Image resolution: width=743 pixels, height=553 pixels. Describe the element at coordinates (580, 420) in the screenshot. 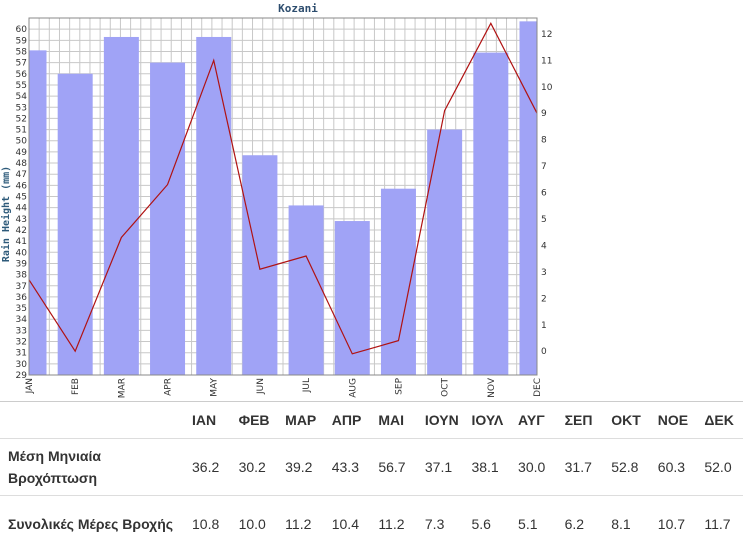

I see `month-header: ΣΕΠ` at that location.